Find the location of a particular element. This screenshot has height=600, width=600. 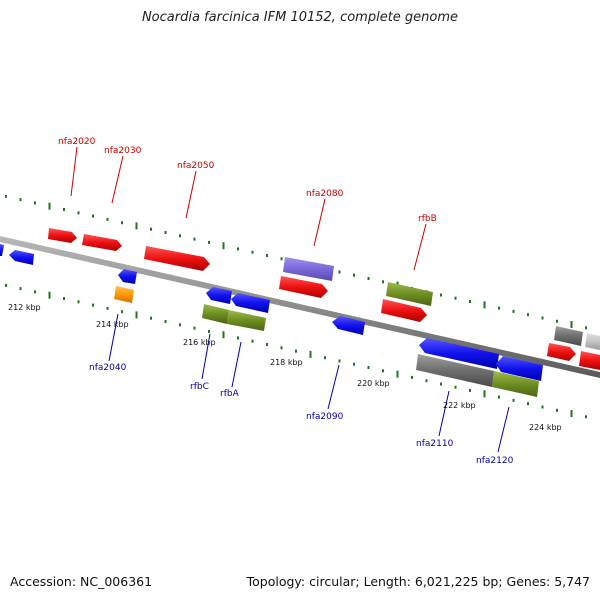

gene-nfa2040 is located at coordinates (124, 294).